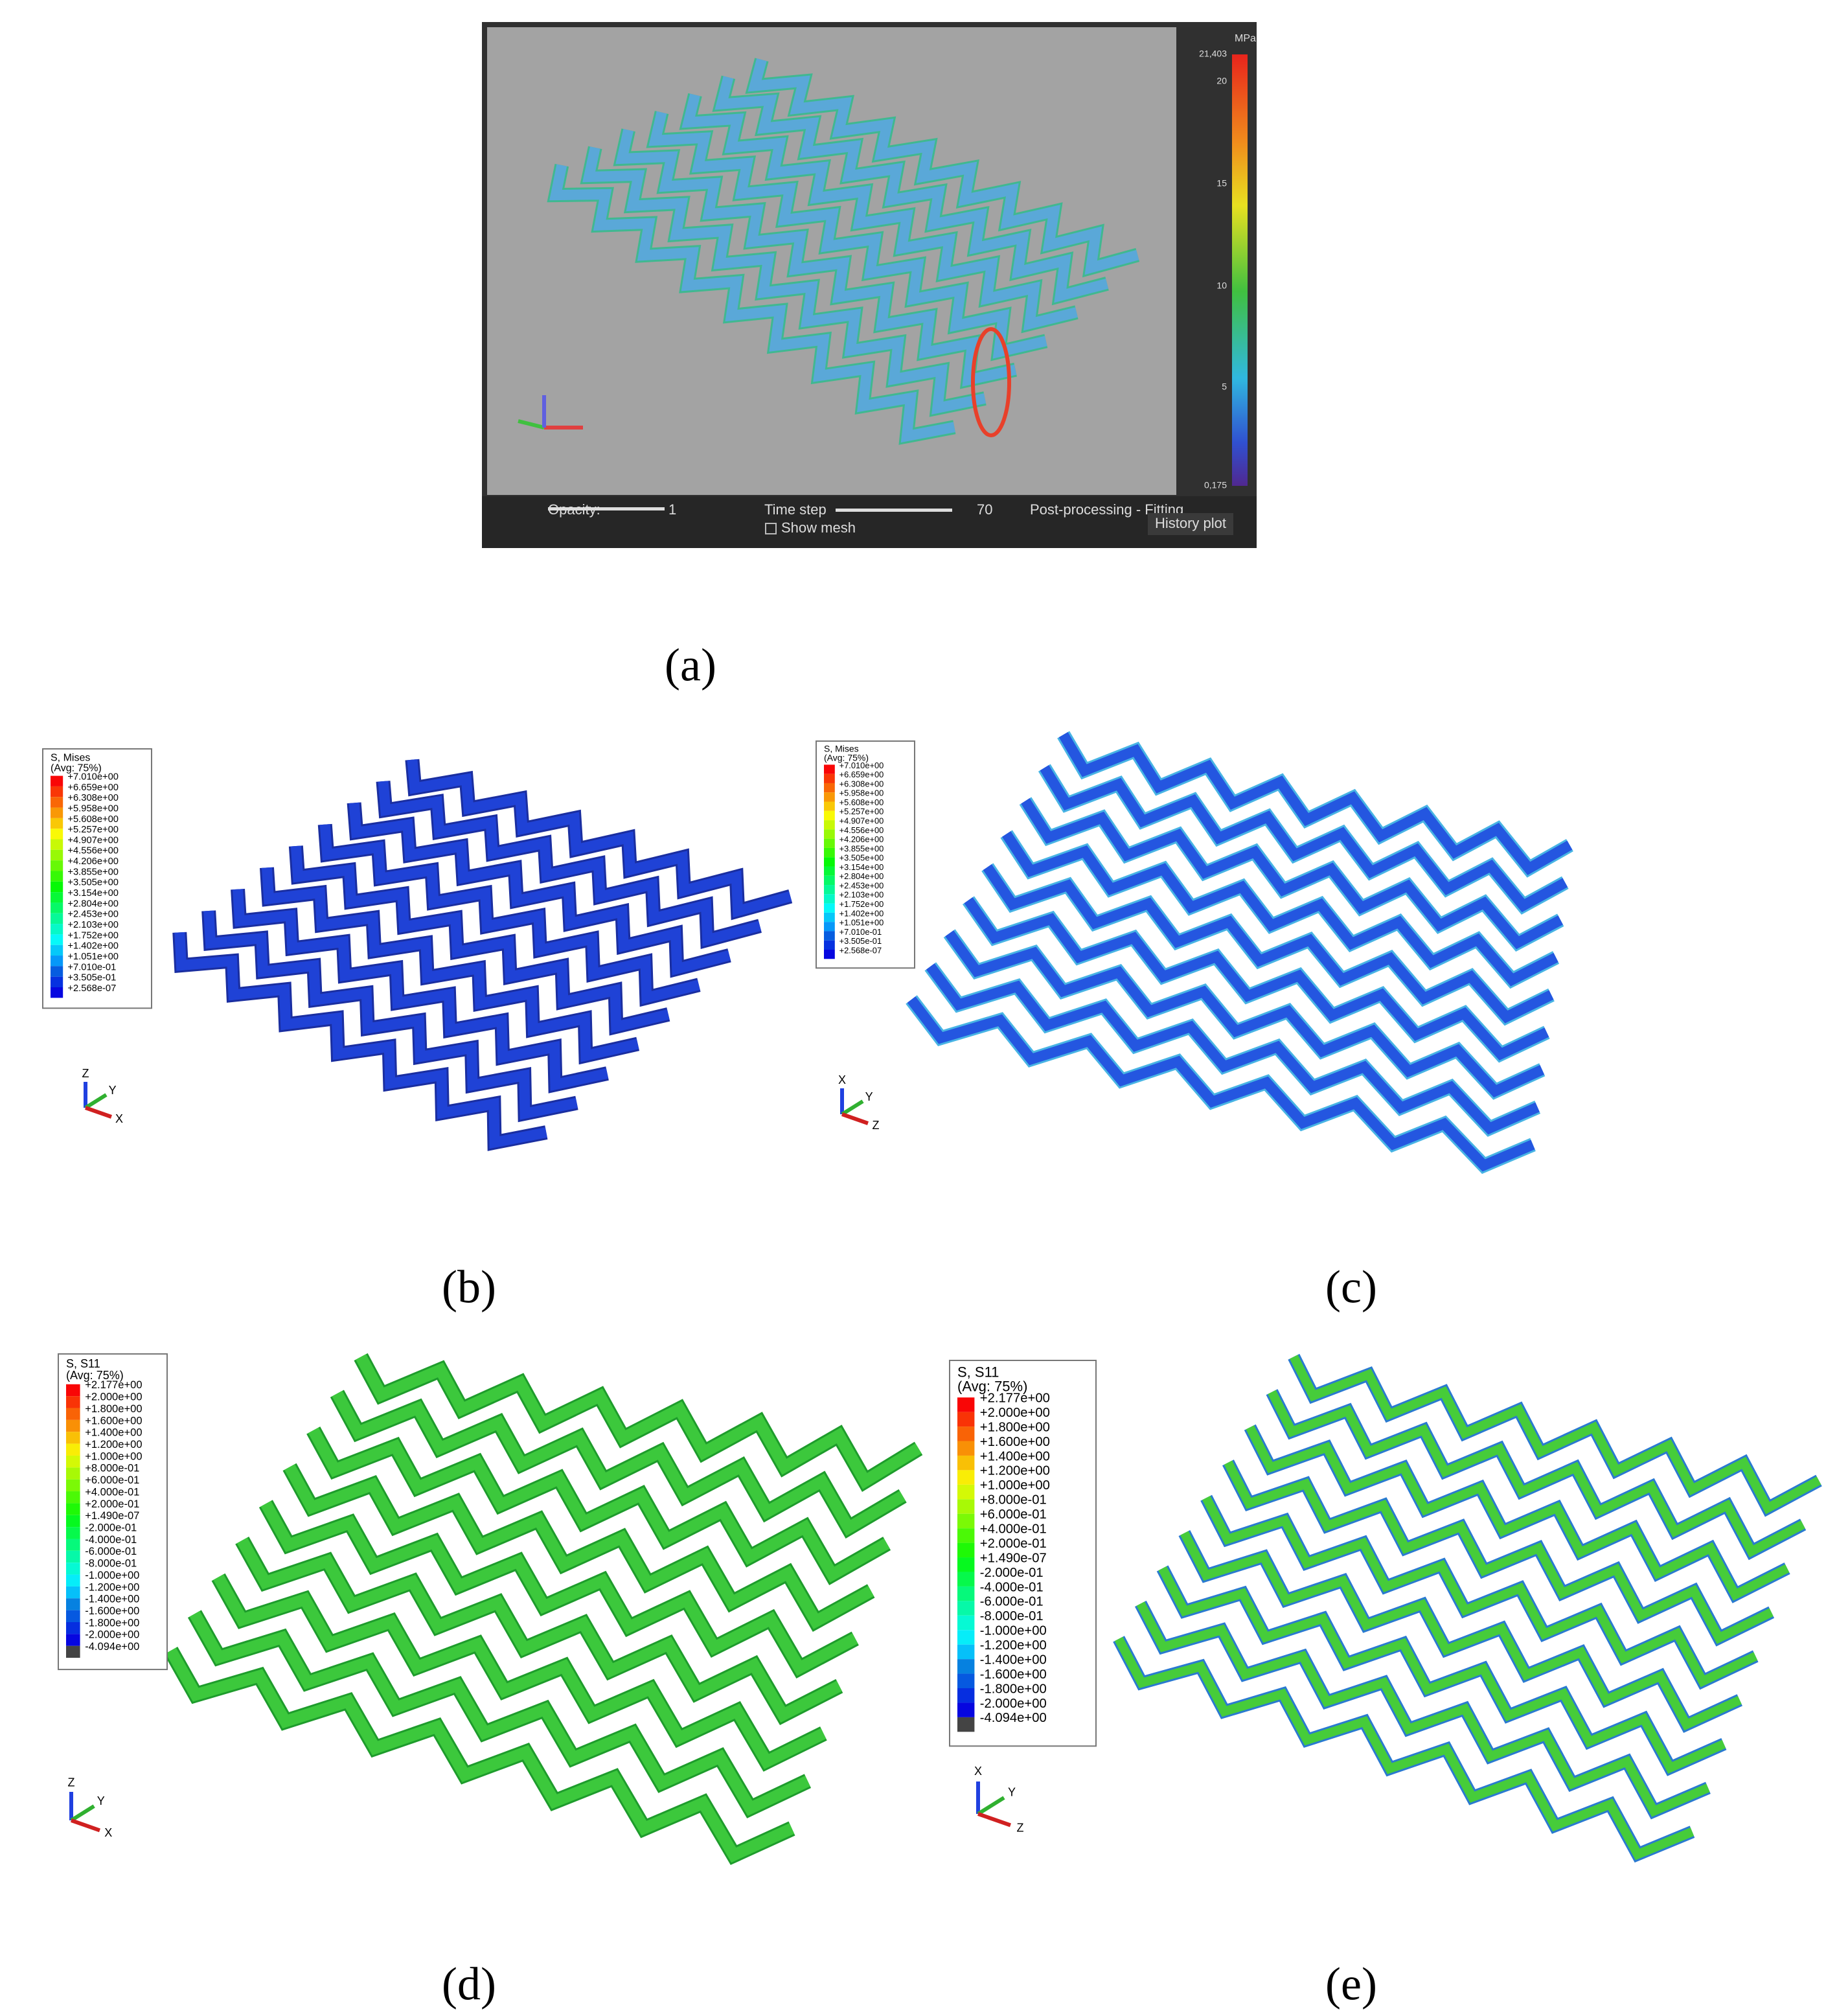 The image size is (1826, 2016). What do you see at coordinates (1015, 1485) in the screenshot?
I see `legend-value: +1.000e+00` at bounding box center [1015, 1485].